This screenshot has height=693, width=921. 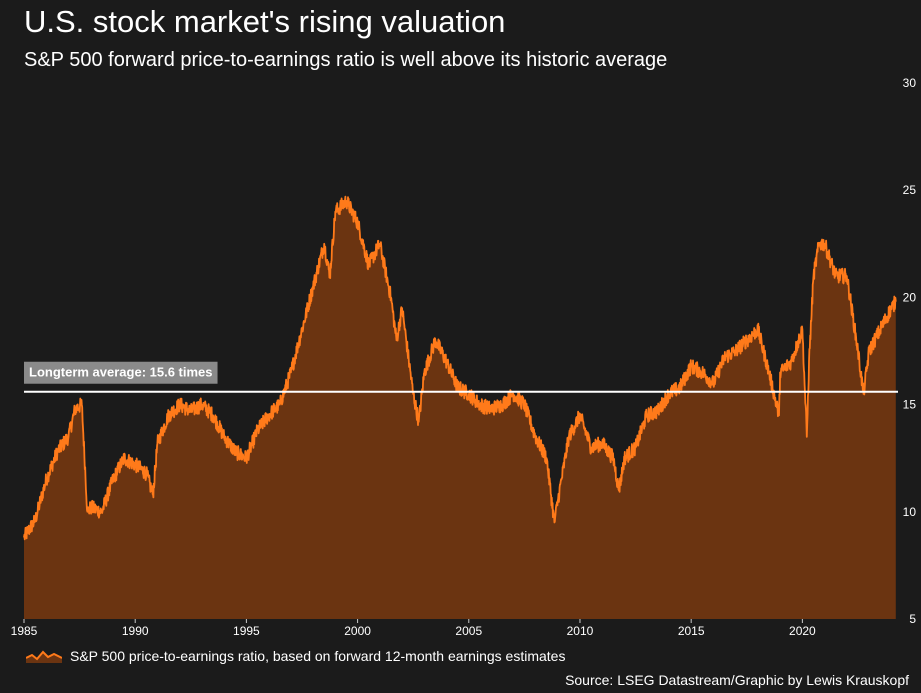 I want to click on x-tick-label: 1985, so click(x=24, y=631).